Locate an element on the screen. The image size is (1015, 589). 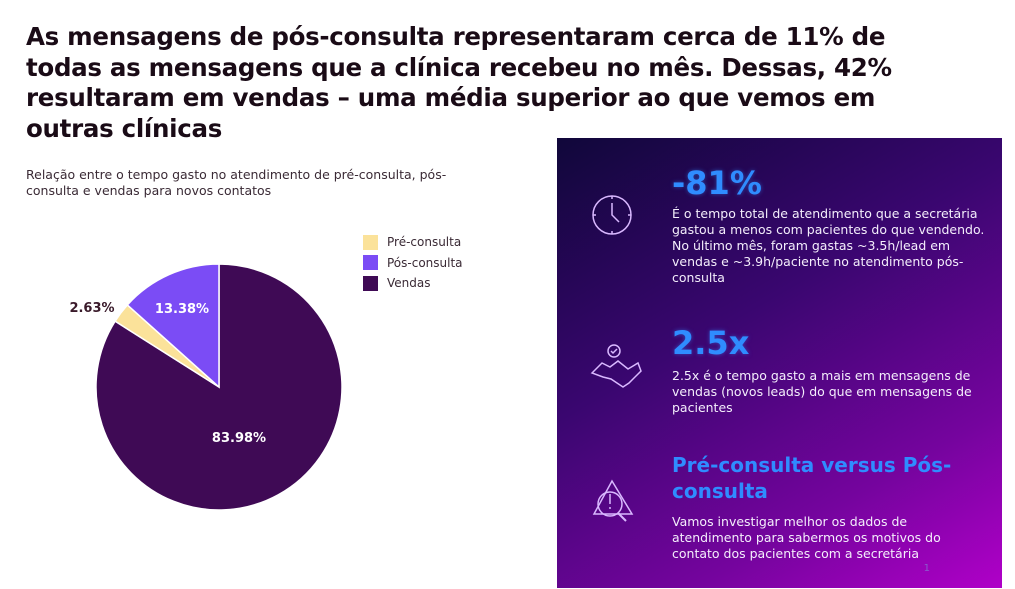
insight-title: -81% is located at coordinates (717, 183).